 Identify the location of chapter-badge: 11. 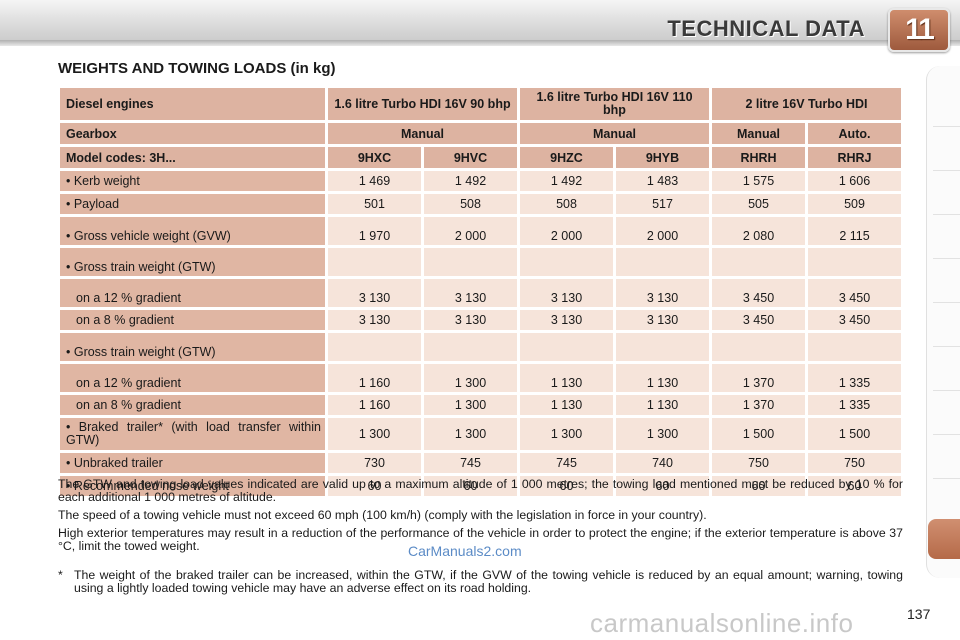
(919, 30).